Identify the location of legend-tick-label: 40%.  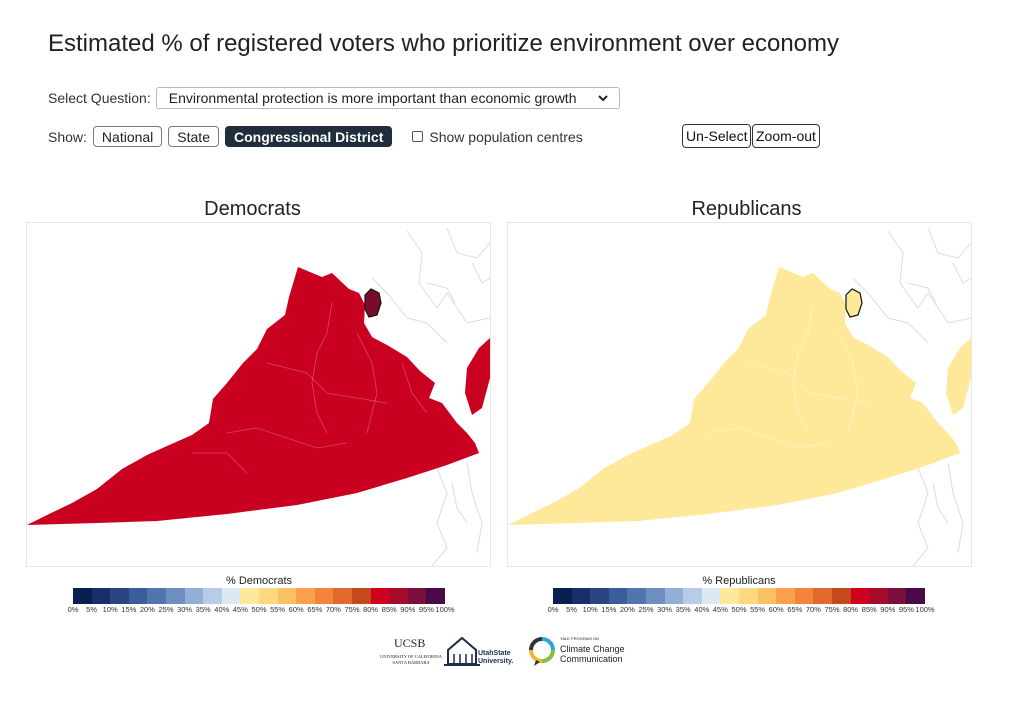
(222, 609).